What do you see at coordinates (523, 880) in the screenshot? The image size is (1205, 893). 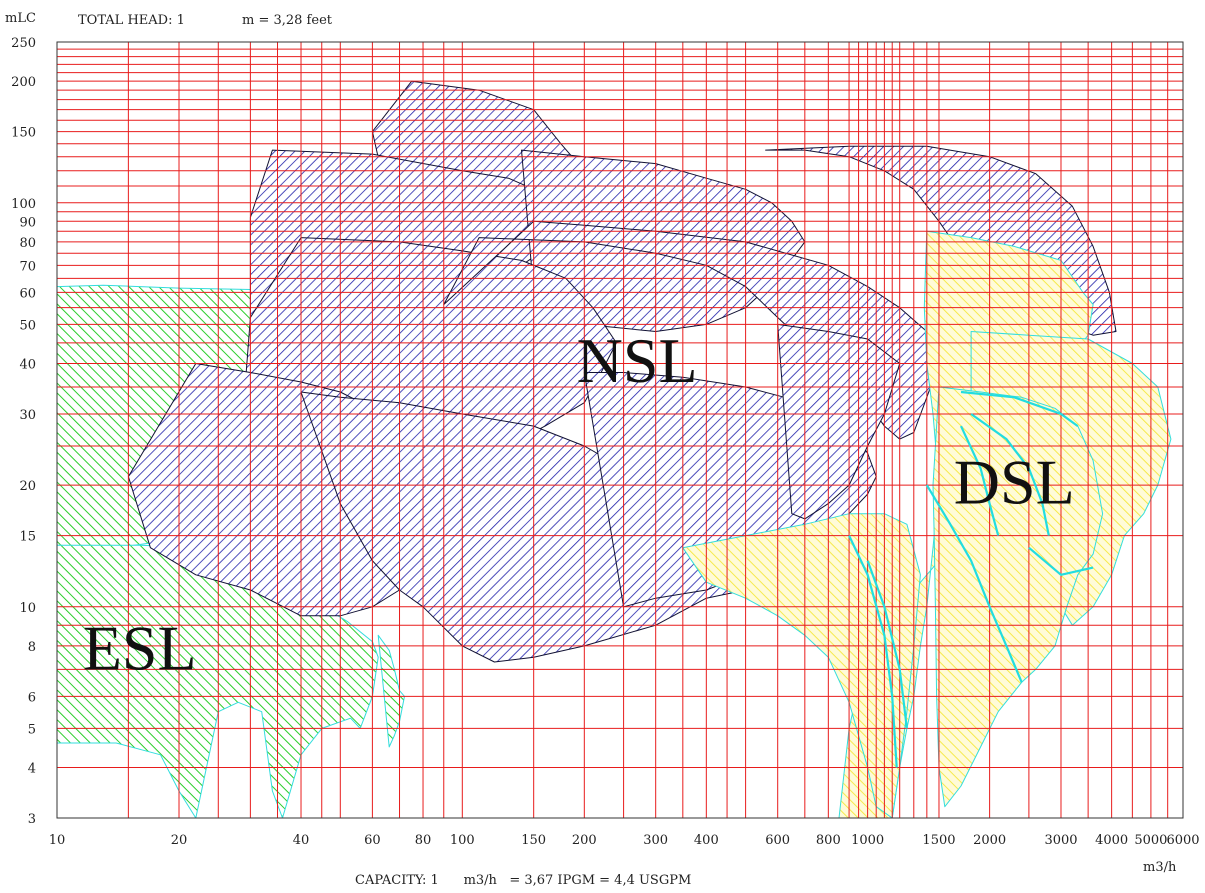 I see `footer-capacity: CAPACITY: 1 m3/h = 3,67 IPGM = 4,4 USGPM` at bounding box center [523, 880].